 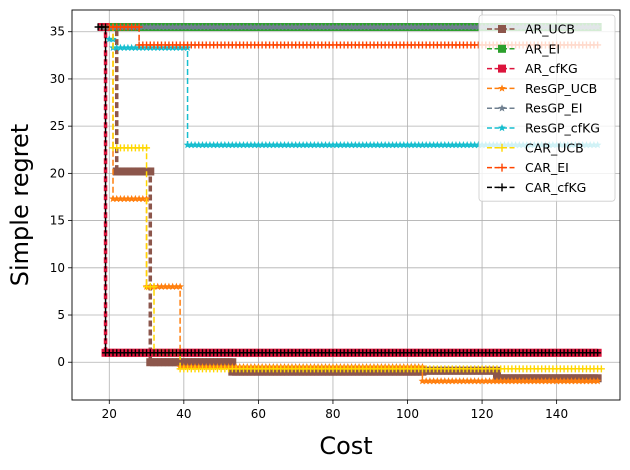 What do you see at coordinates (551, 68) in the screenshot?
I see `legend-label: AR_cfKG` at bounding box center [551, 68].